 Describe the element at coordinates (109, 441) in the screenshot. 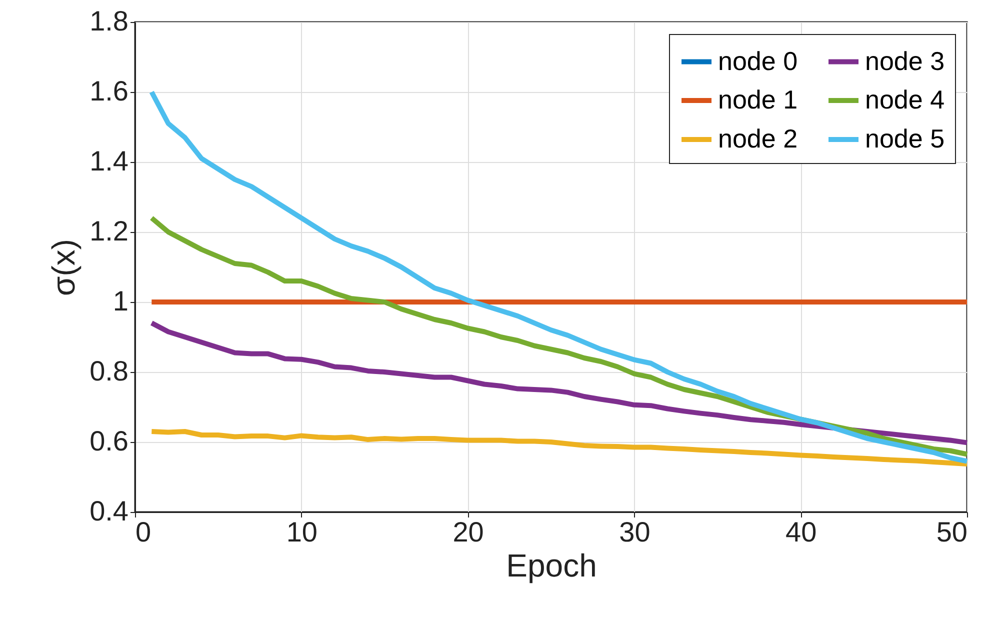

I see `y-tick-label: 0.6` at that location.